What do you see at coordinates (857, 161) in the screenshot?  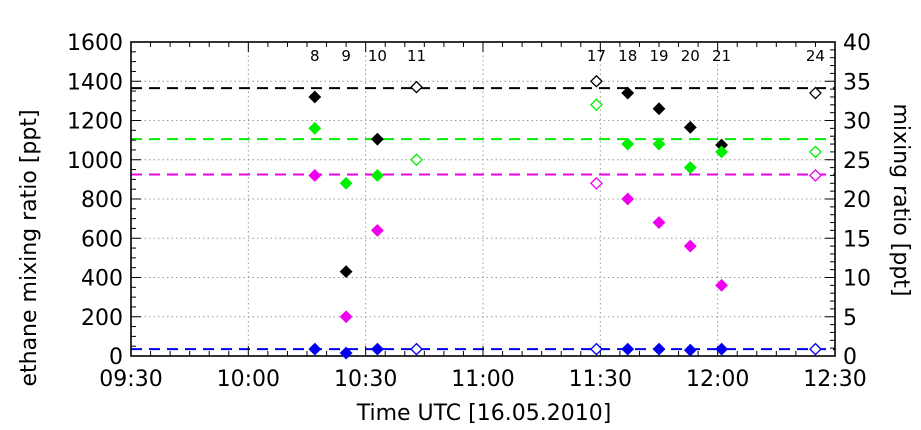 I see `y-tick-label-right: 25` at bounding box center [857, 161].